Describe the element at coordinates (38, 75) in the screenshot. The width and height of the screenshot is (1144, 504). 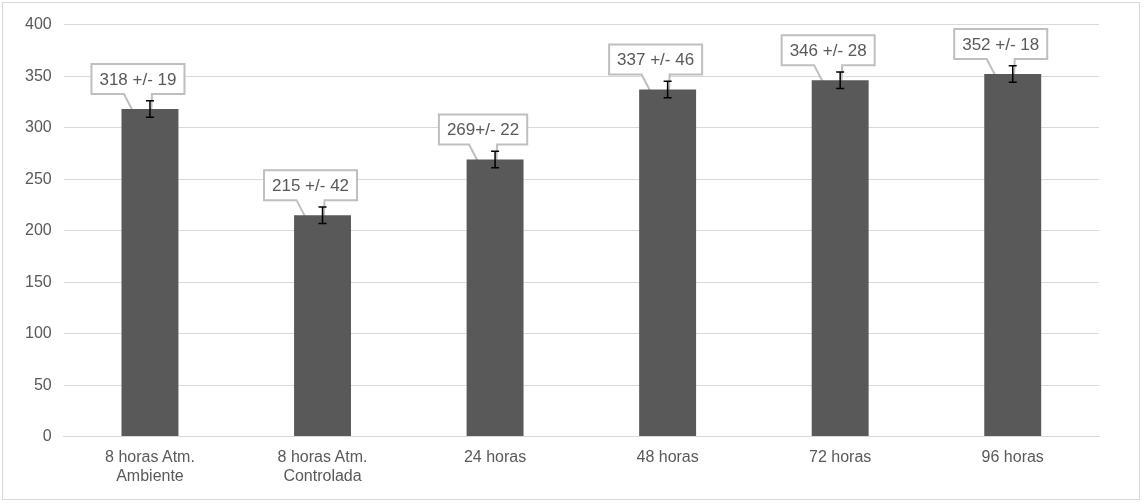
I see `y-tick-label: 350` at that location.